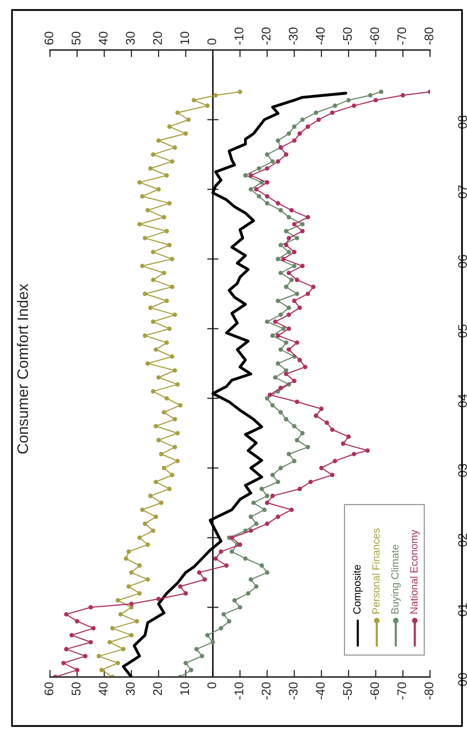 This screenshot has width=467, height=738. What do you see at coordinates (357, 589) in the screenshot?
I see `text: Composite` at bounding box center [357, 589].